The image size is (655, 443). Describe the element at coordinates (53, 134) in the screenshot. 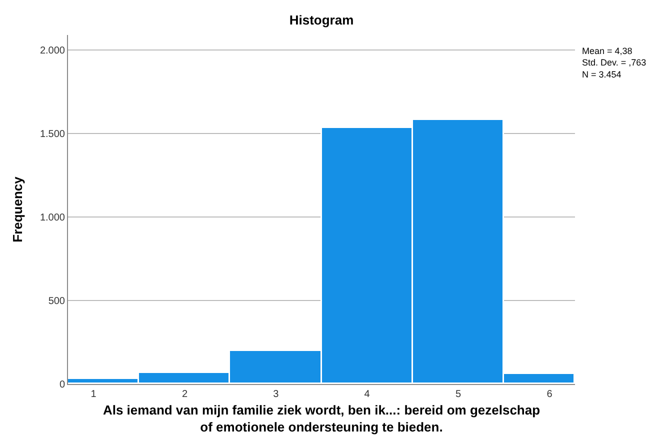

I see `y-tick-label: 1.500` at that location.